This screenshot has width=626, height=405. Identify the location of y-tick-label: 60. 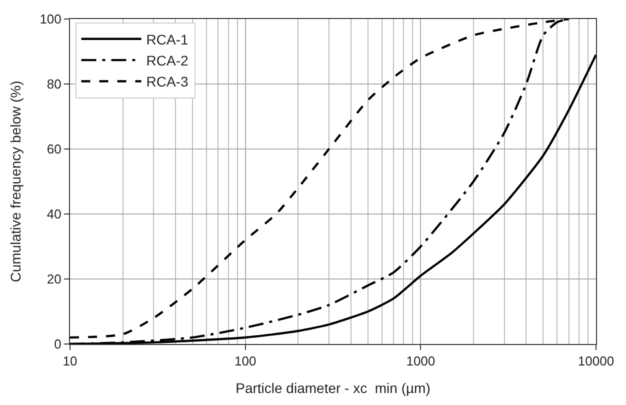
(54, 149).